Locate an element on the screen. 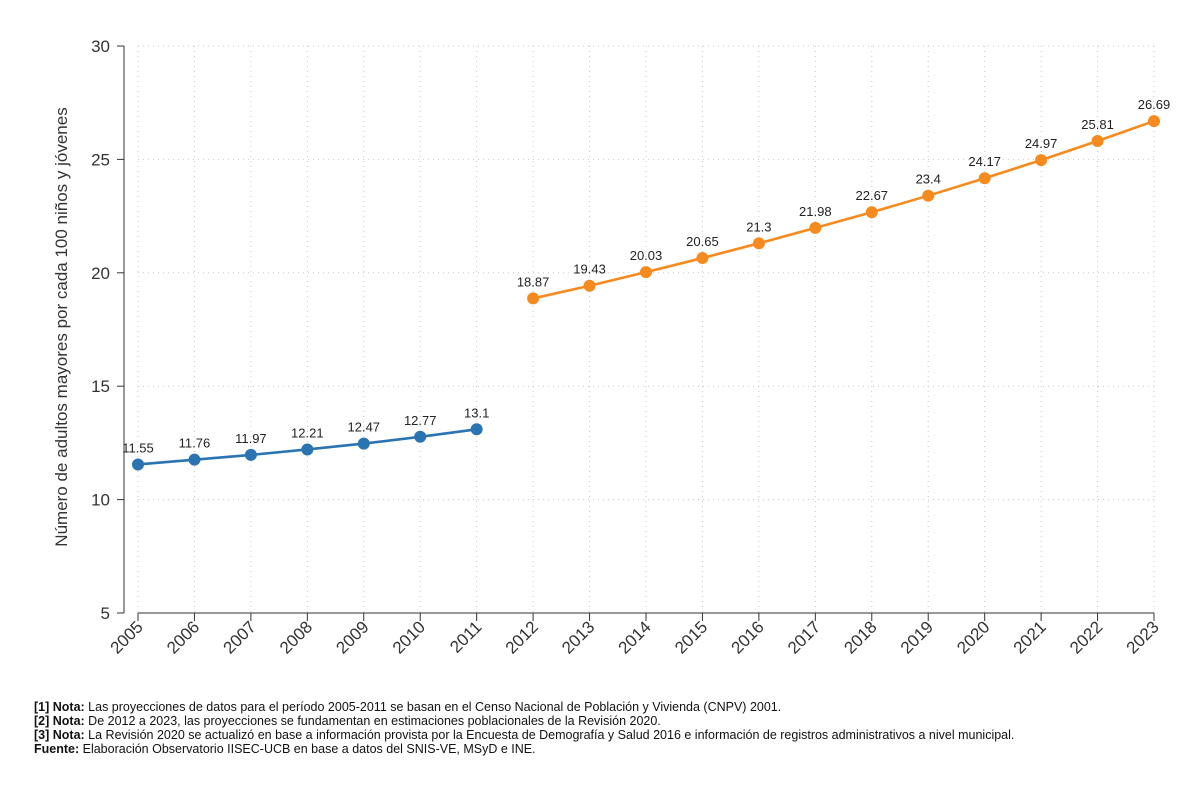 The image size is (1200, 801). data-label: 21.3 is located at coordinates (758, 226).